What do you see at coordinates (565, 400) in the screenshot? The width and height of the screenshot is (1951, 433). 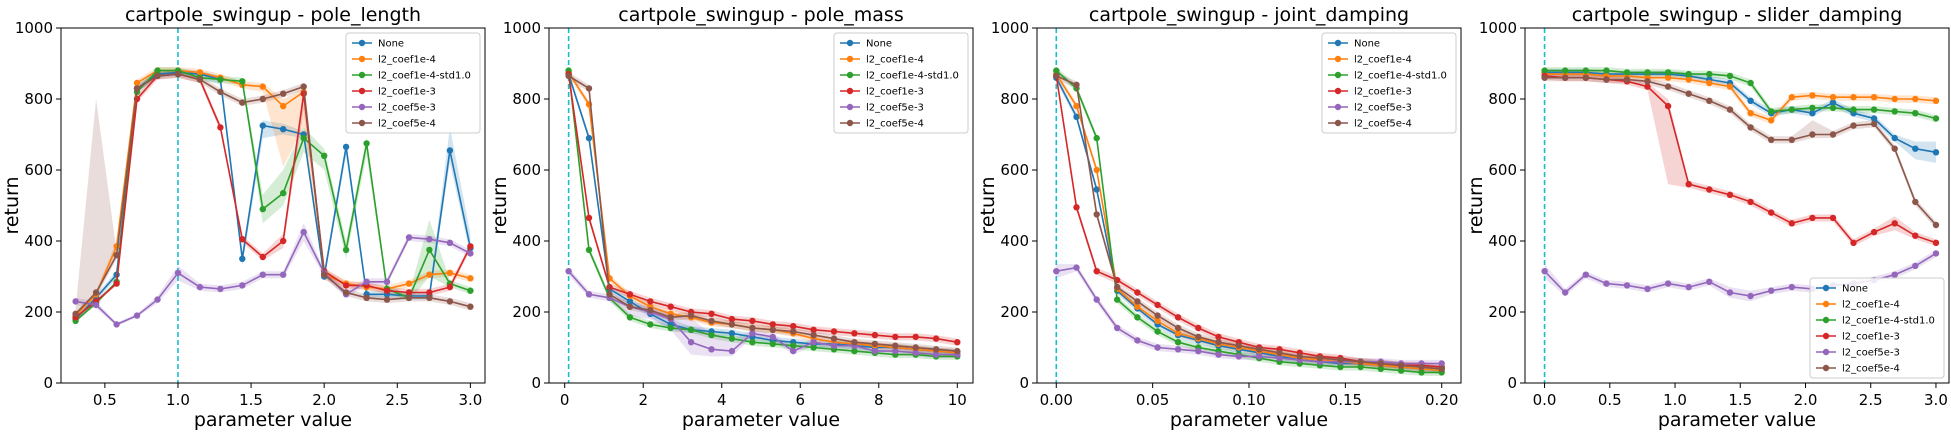 I see `x-tick-label: 0` at bounding box center [565, 400].